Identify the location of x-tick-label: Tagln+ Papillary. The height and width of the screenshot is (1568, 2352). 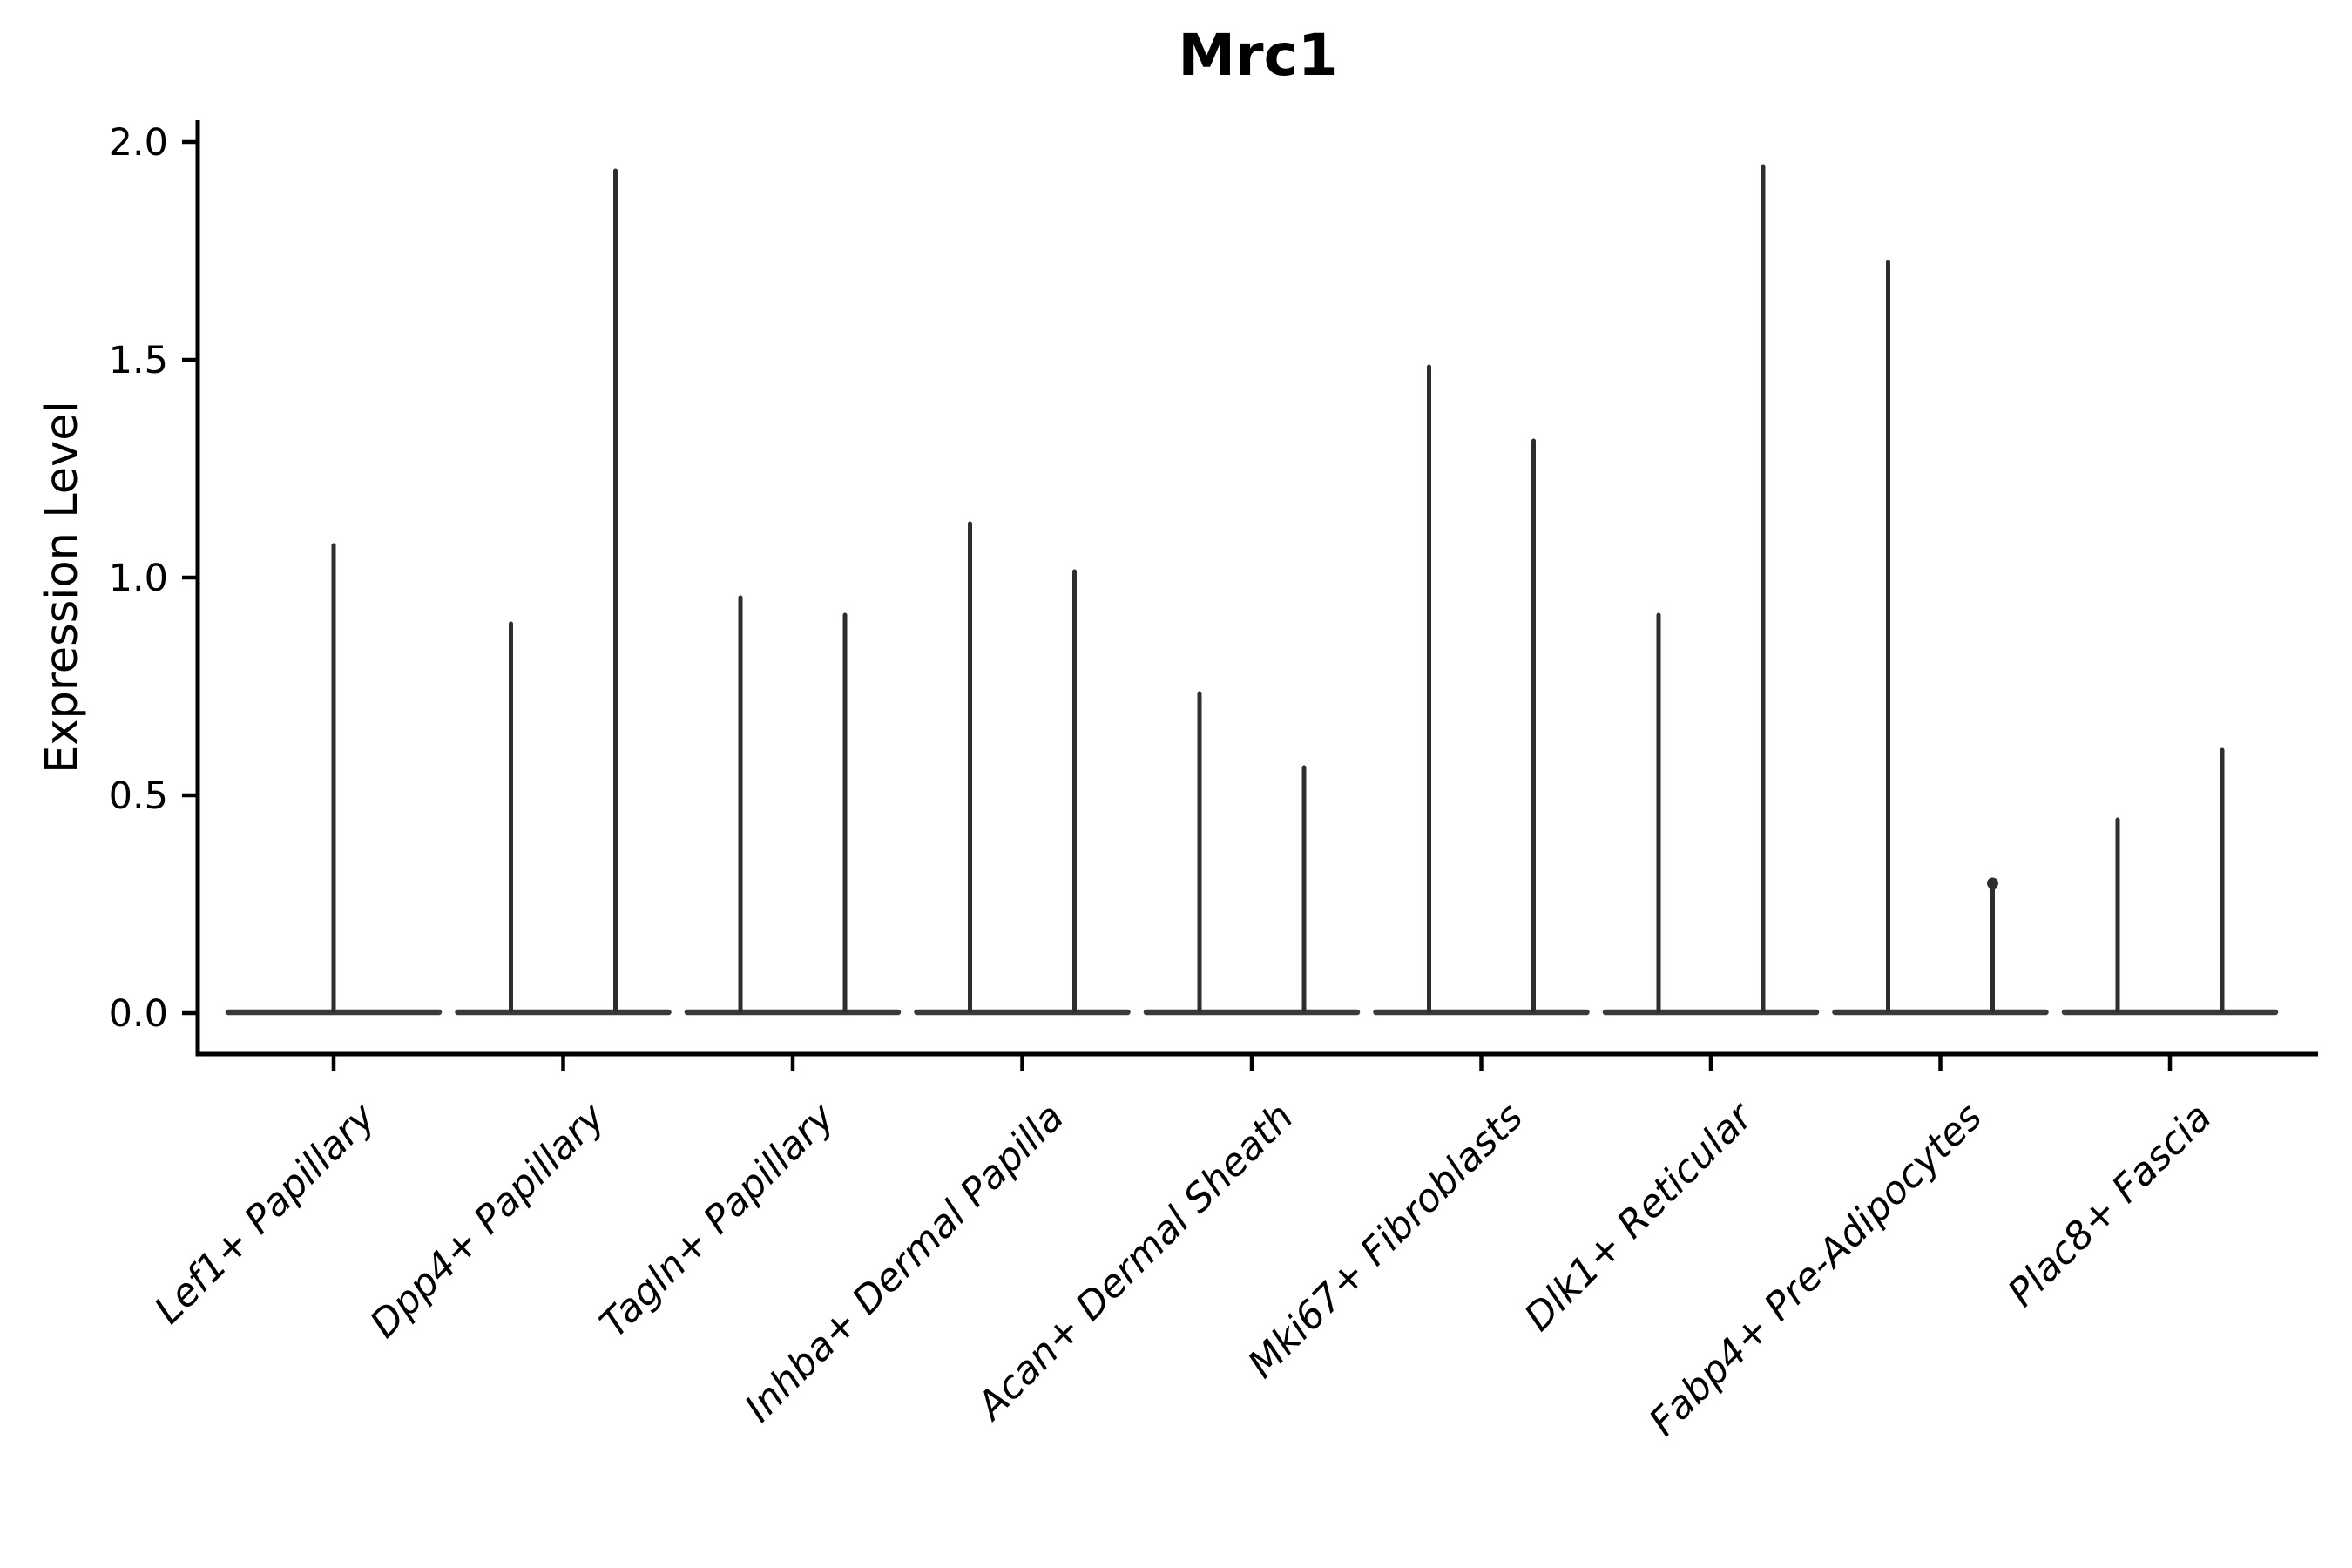
(717, 1220).